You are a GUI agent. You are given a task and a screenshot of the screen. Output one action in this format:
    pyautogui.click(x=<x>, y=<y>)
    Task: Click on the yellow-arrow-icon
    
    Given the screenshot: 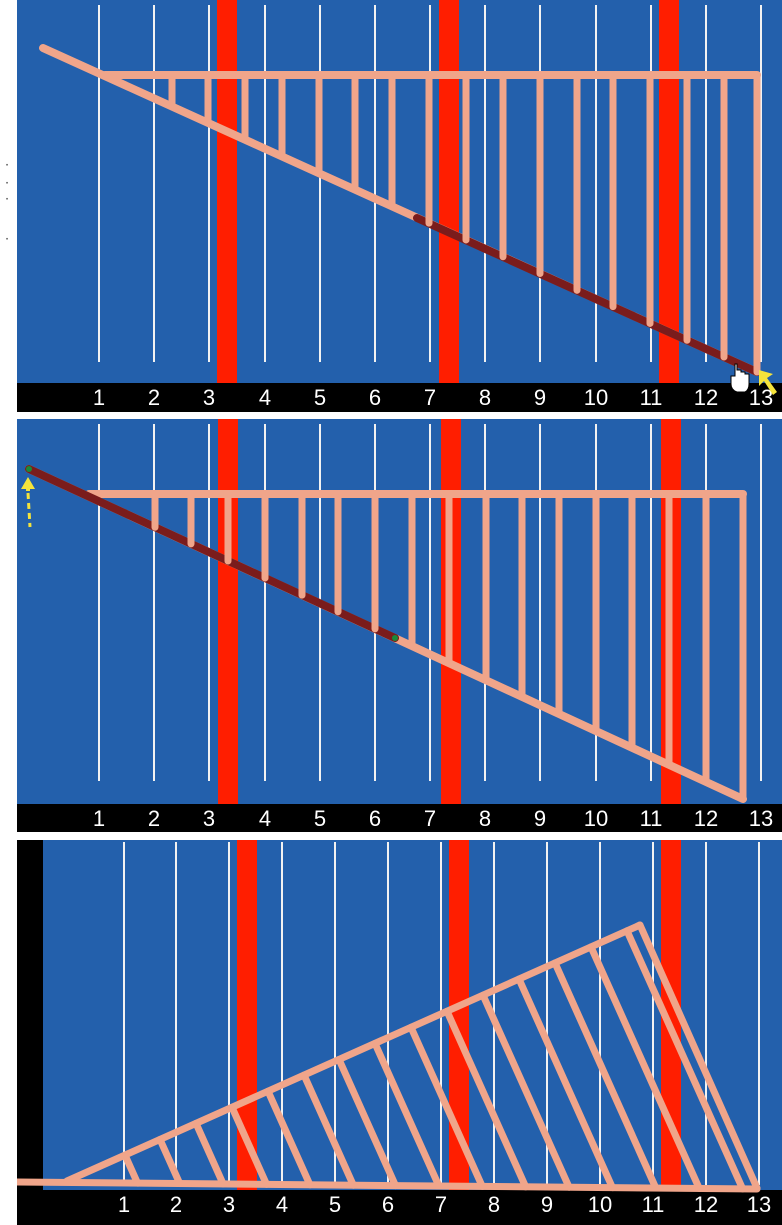 What is the action you would take?
    pyautogui.click(x=768, y=382)
    